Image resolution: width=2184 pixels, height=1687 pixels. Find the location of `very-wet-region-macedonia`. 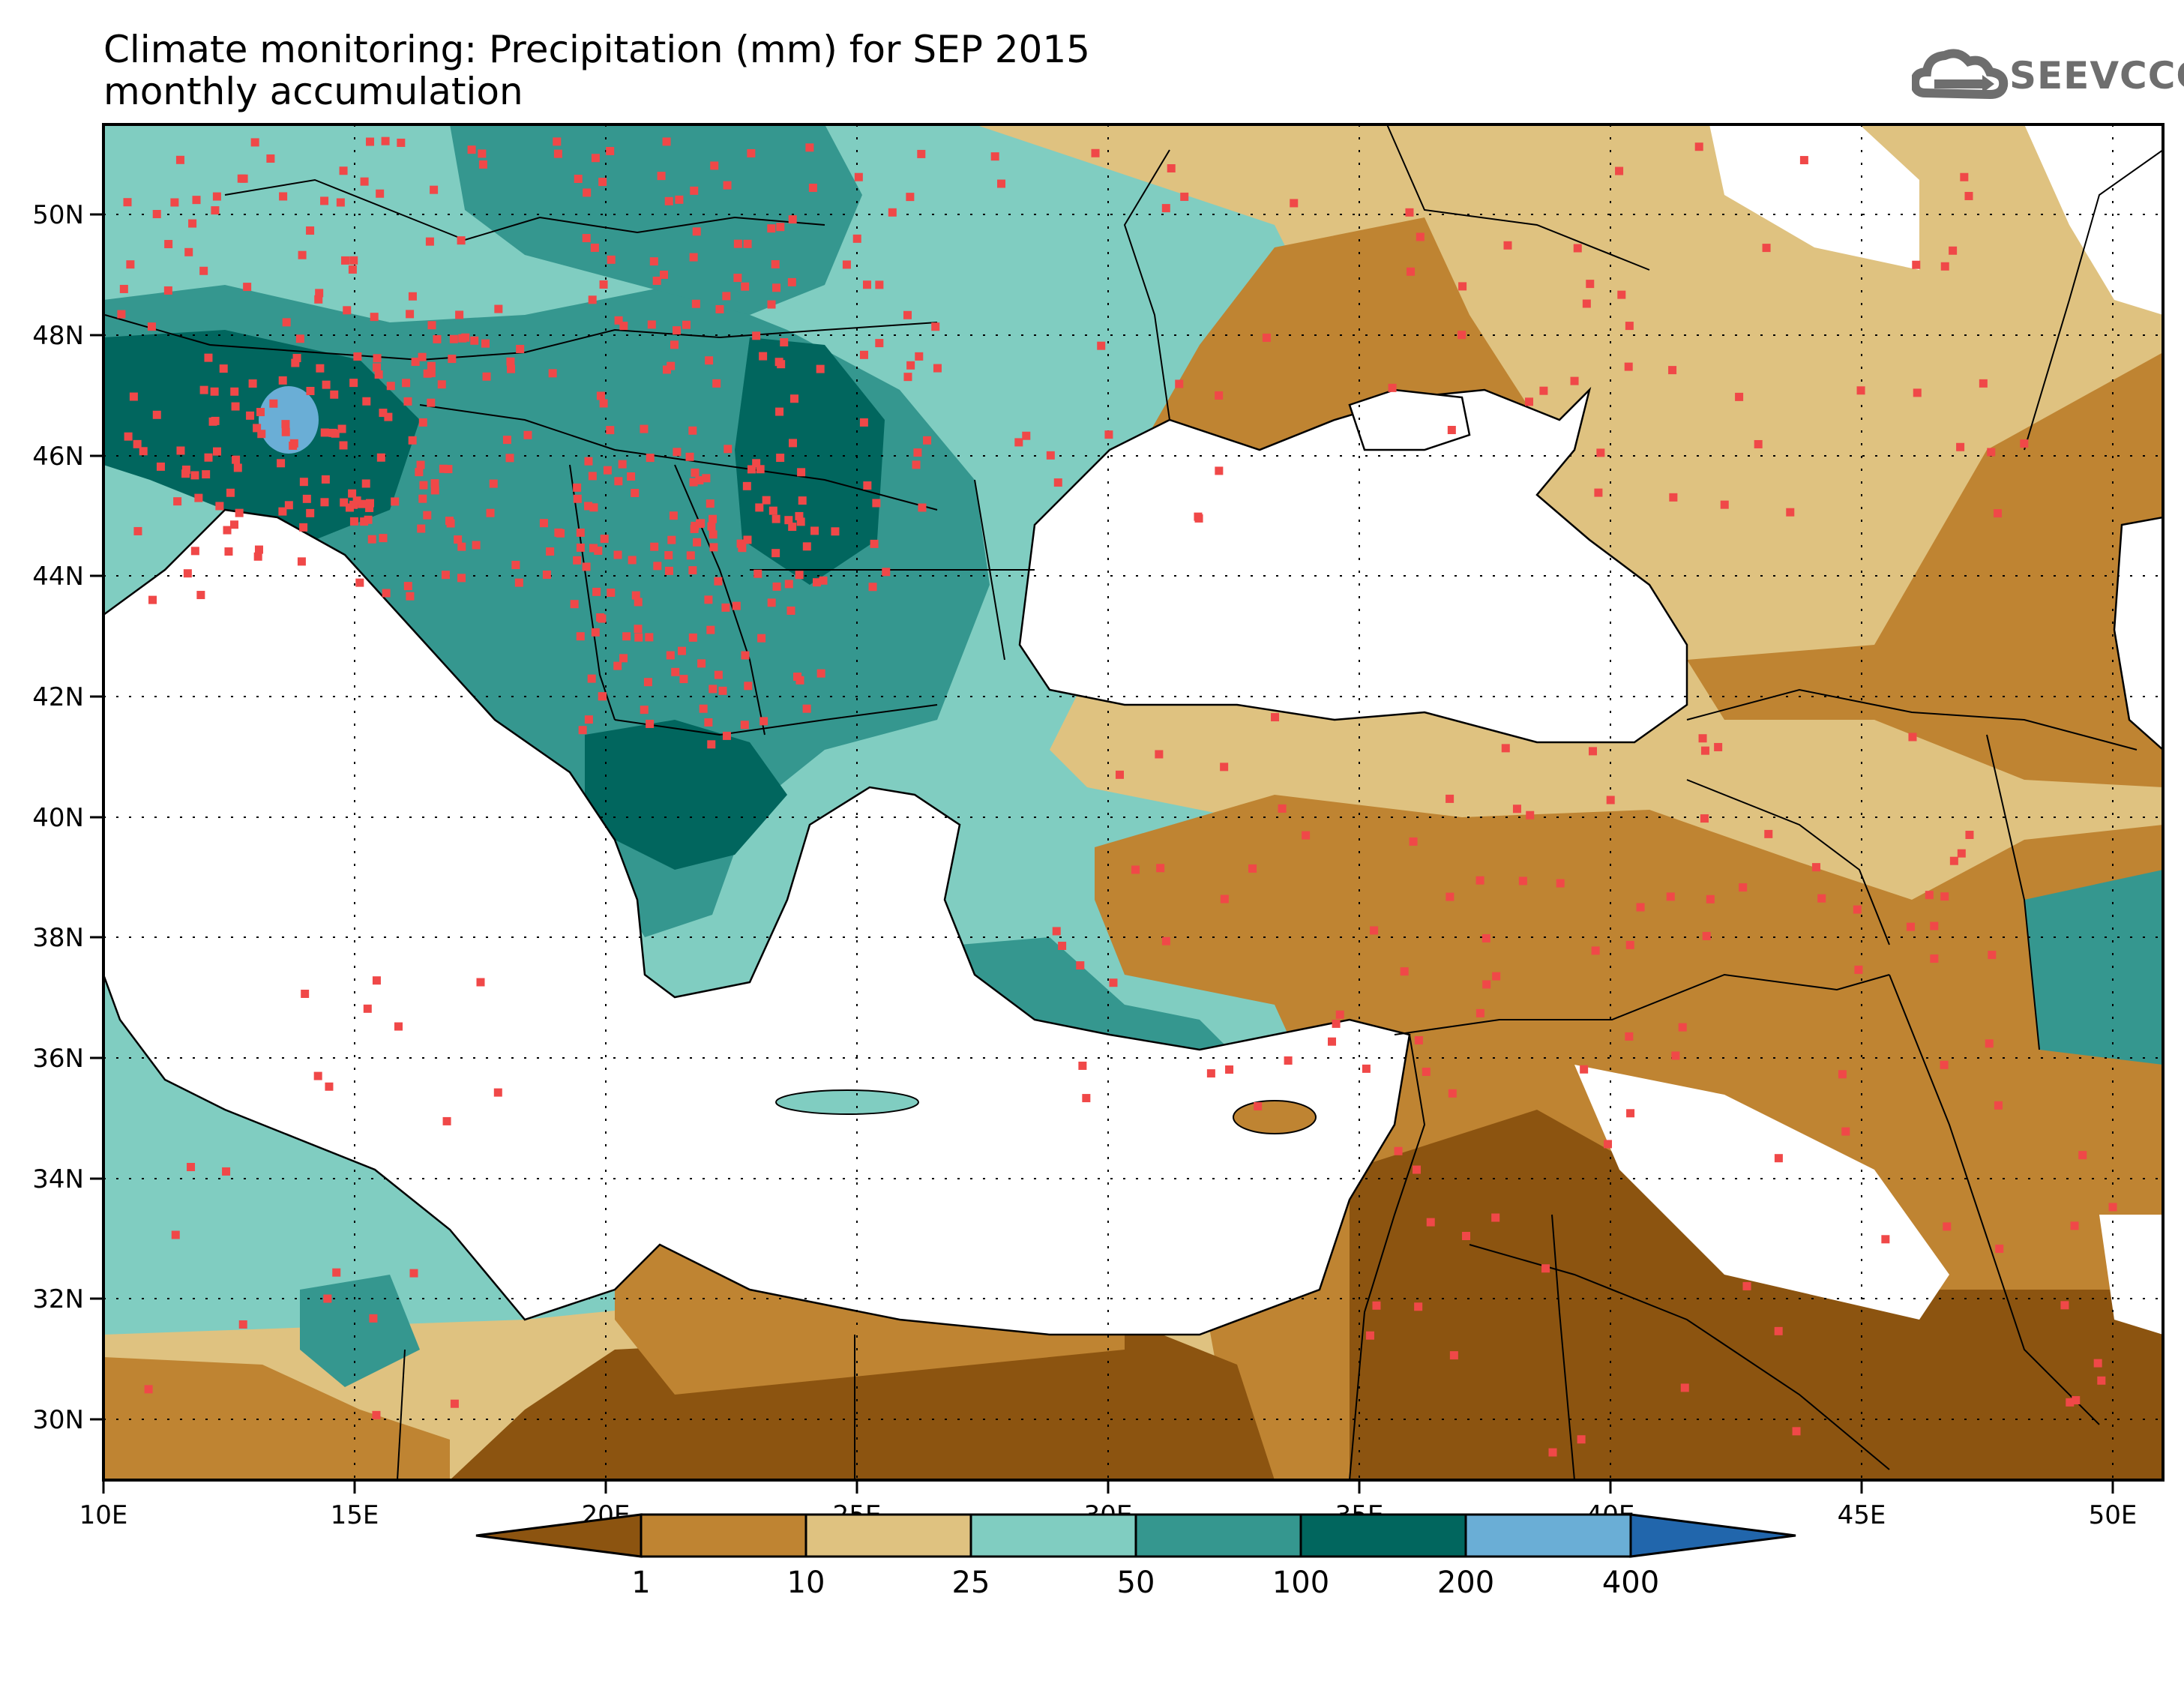

very-wet-region-macedonia is located at coordinates (686, 795).